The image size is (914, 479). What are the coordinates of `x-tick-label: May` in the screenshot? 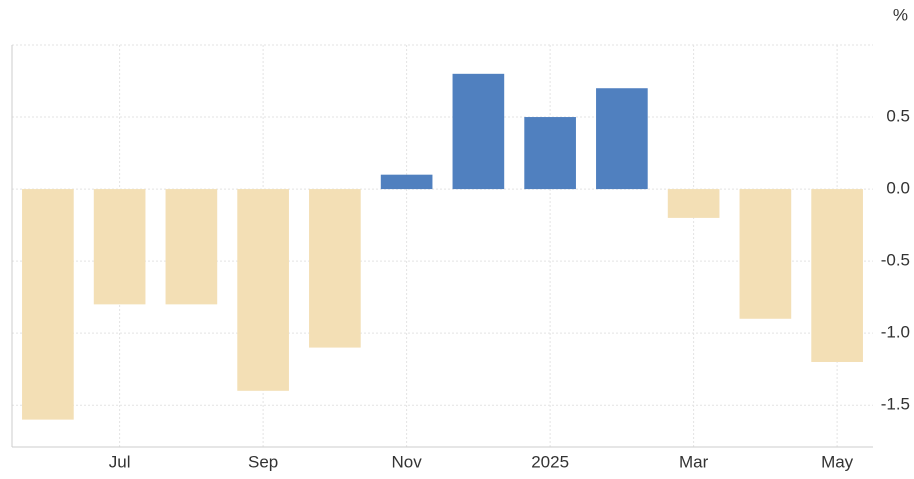 It's located at (837, 461).